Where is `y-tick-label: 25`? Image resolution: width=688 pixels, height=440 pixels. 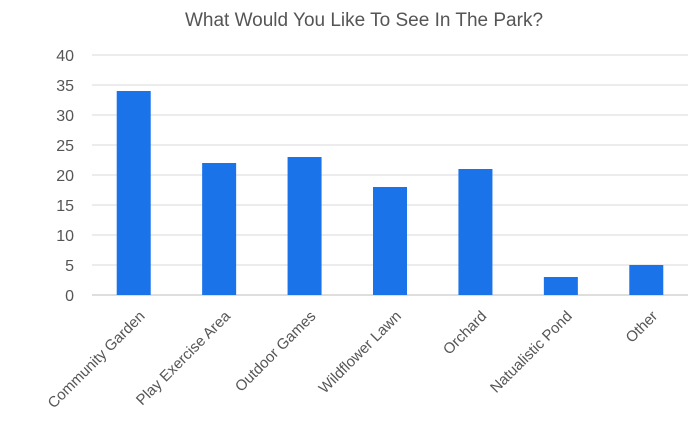 y-tick-label: 25 is located at coordinates (65, 146).